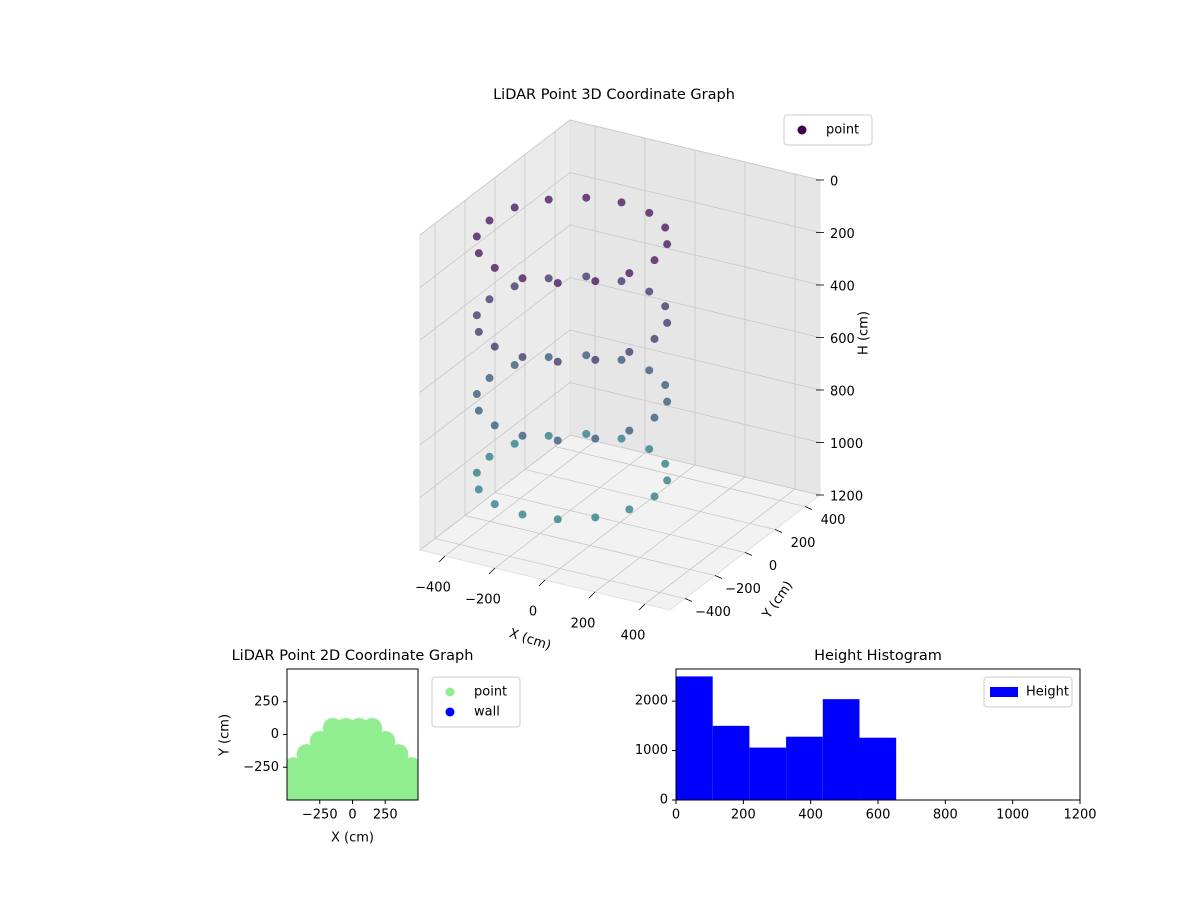 This screenshot has width=1200, height=900. Describe the element at coordinates (810, 815) in the screenshot. I see `x-tick-label: 400` at that location.